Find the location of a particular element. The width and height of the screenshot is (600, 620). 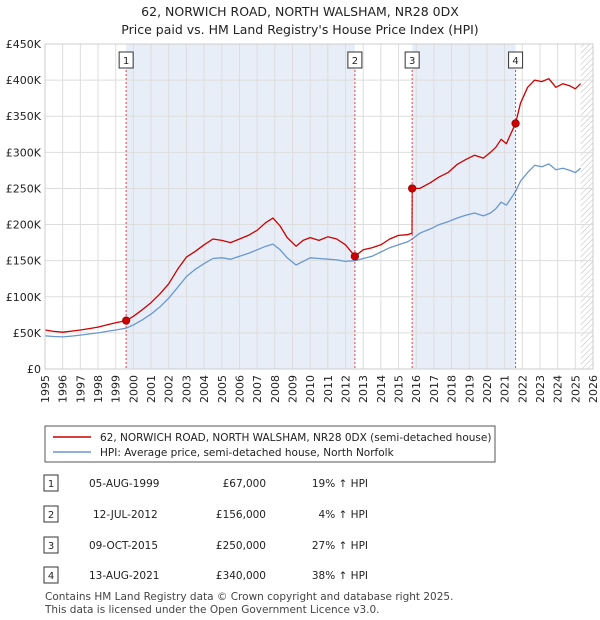

x-tick-label: 2000 is located at coordinates (133, 389).